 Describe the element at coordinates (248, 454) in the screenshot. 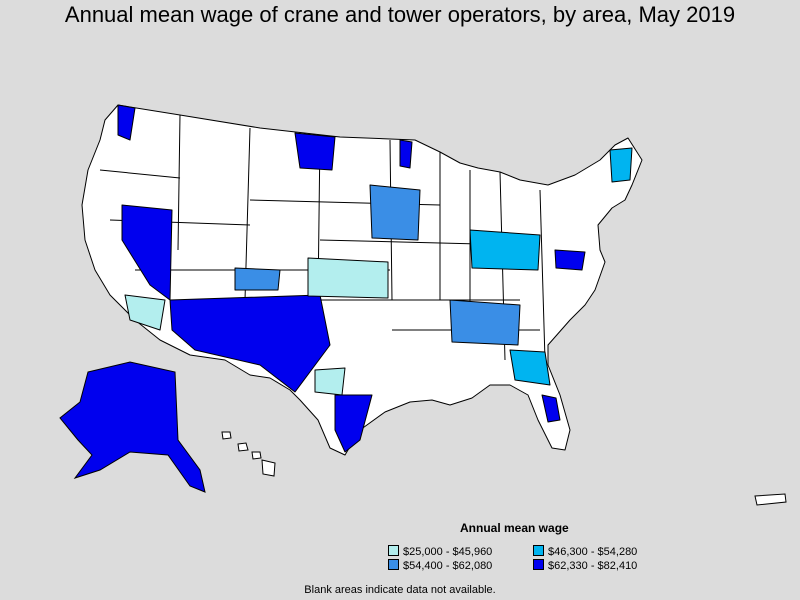

I see `hawaii` at that location.